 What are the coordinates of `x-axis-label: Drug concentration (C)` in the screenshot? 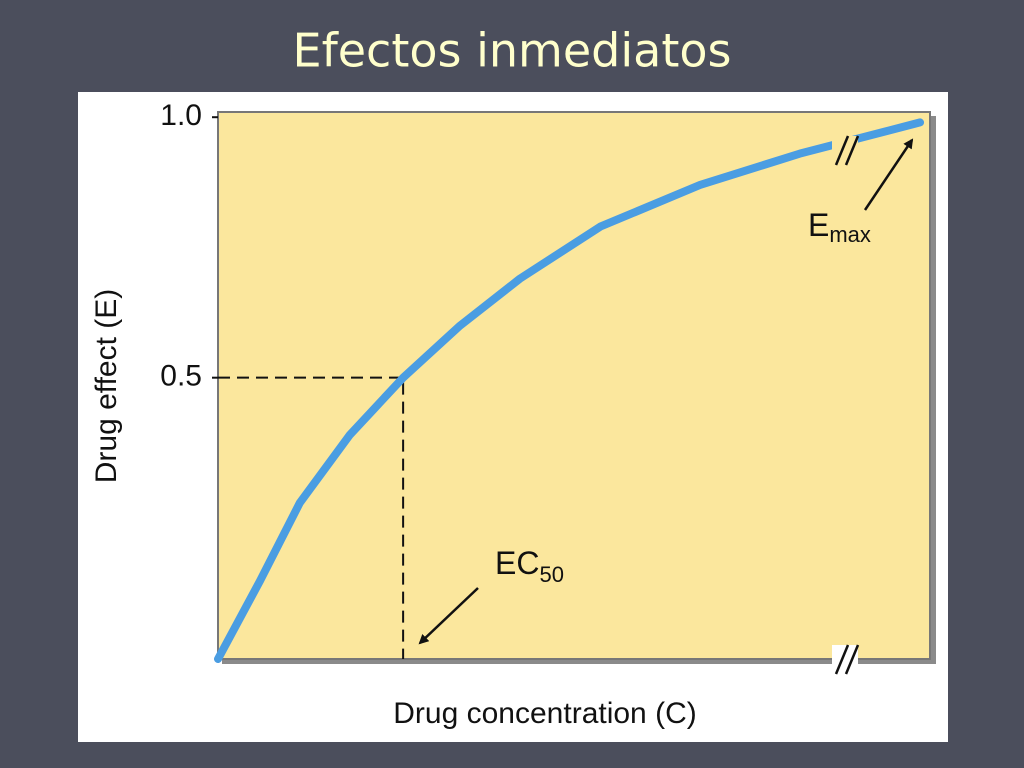 It's located at (544, 713).